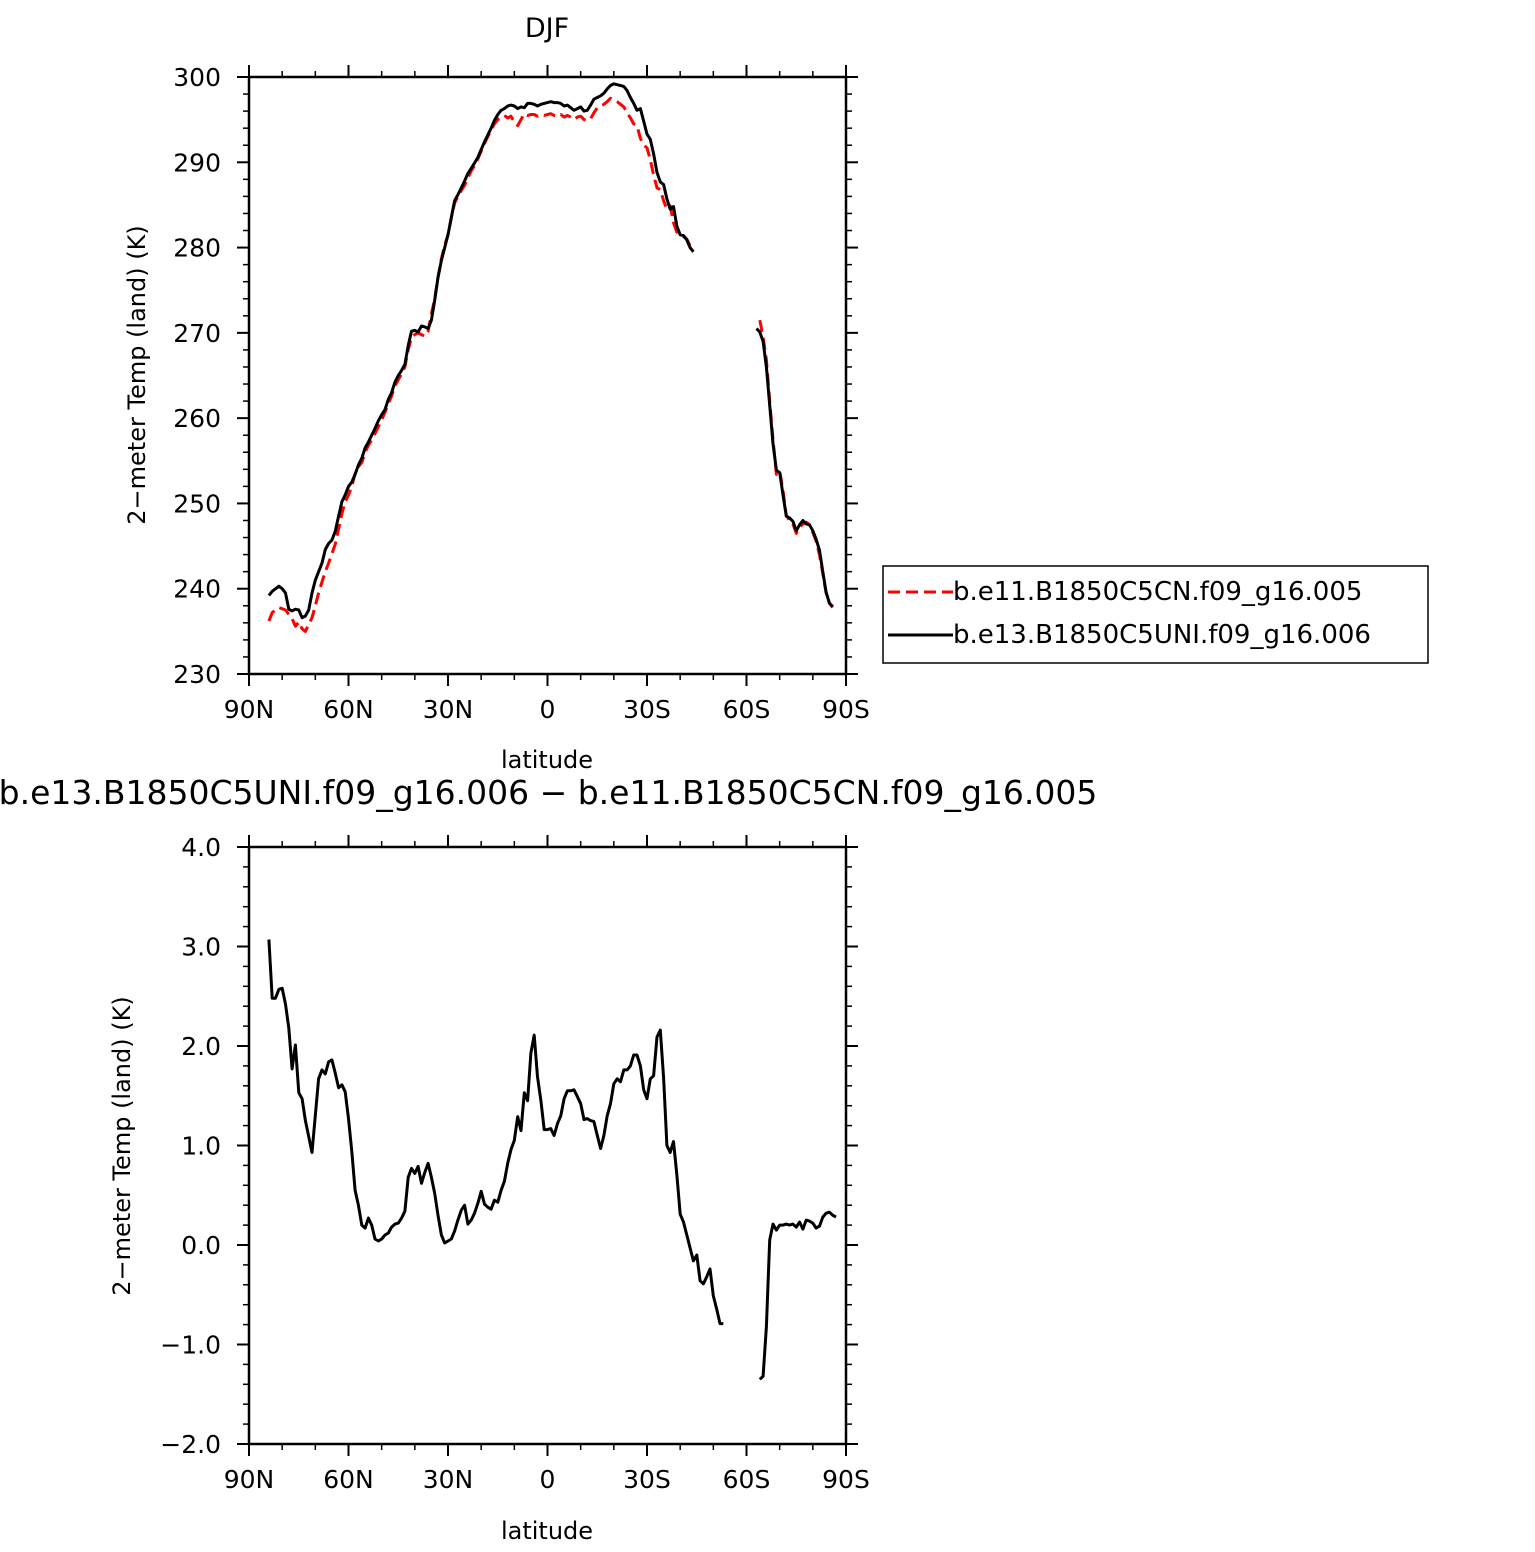 This screenshot has height=1552, width=1535. I want to click on top-chart-y-axis-label: 2−meter Temp (land) (K), so click(137, 374).